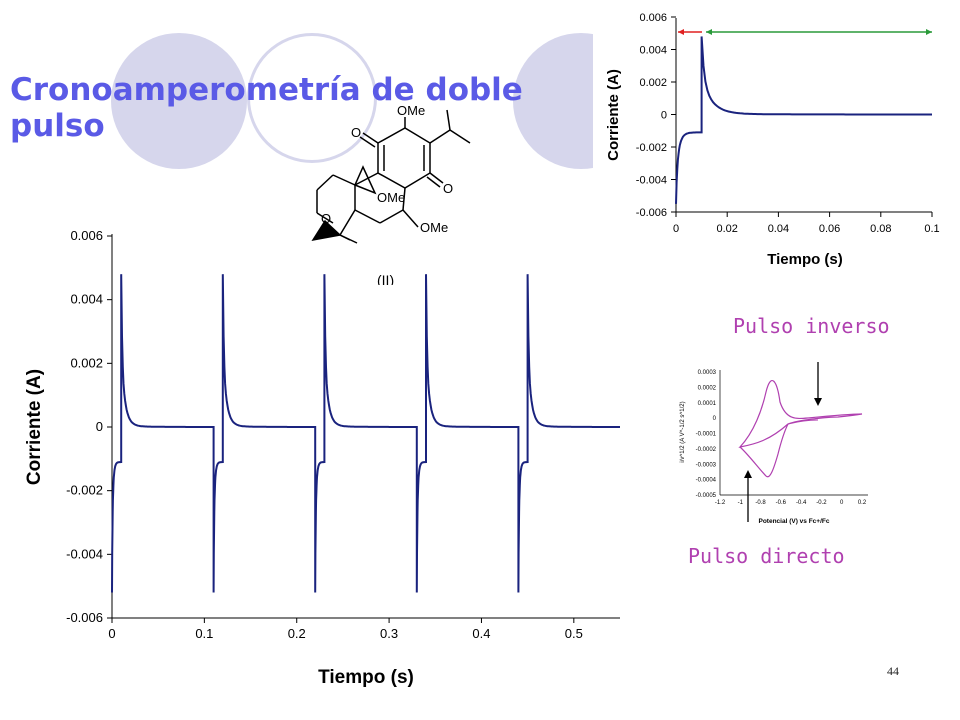 The width and height of the screenshot is (960, 720). What do you see at coordinates (706, 481) in the screenshot?
I see `cv-y-tick: -0.0004` at bounding box center [706, 481].